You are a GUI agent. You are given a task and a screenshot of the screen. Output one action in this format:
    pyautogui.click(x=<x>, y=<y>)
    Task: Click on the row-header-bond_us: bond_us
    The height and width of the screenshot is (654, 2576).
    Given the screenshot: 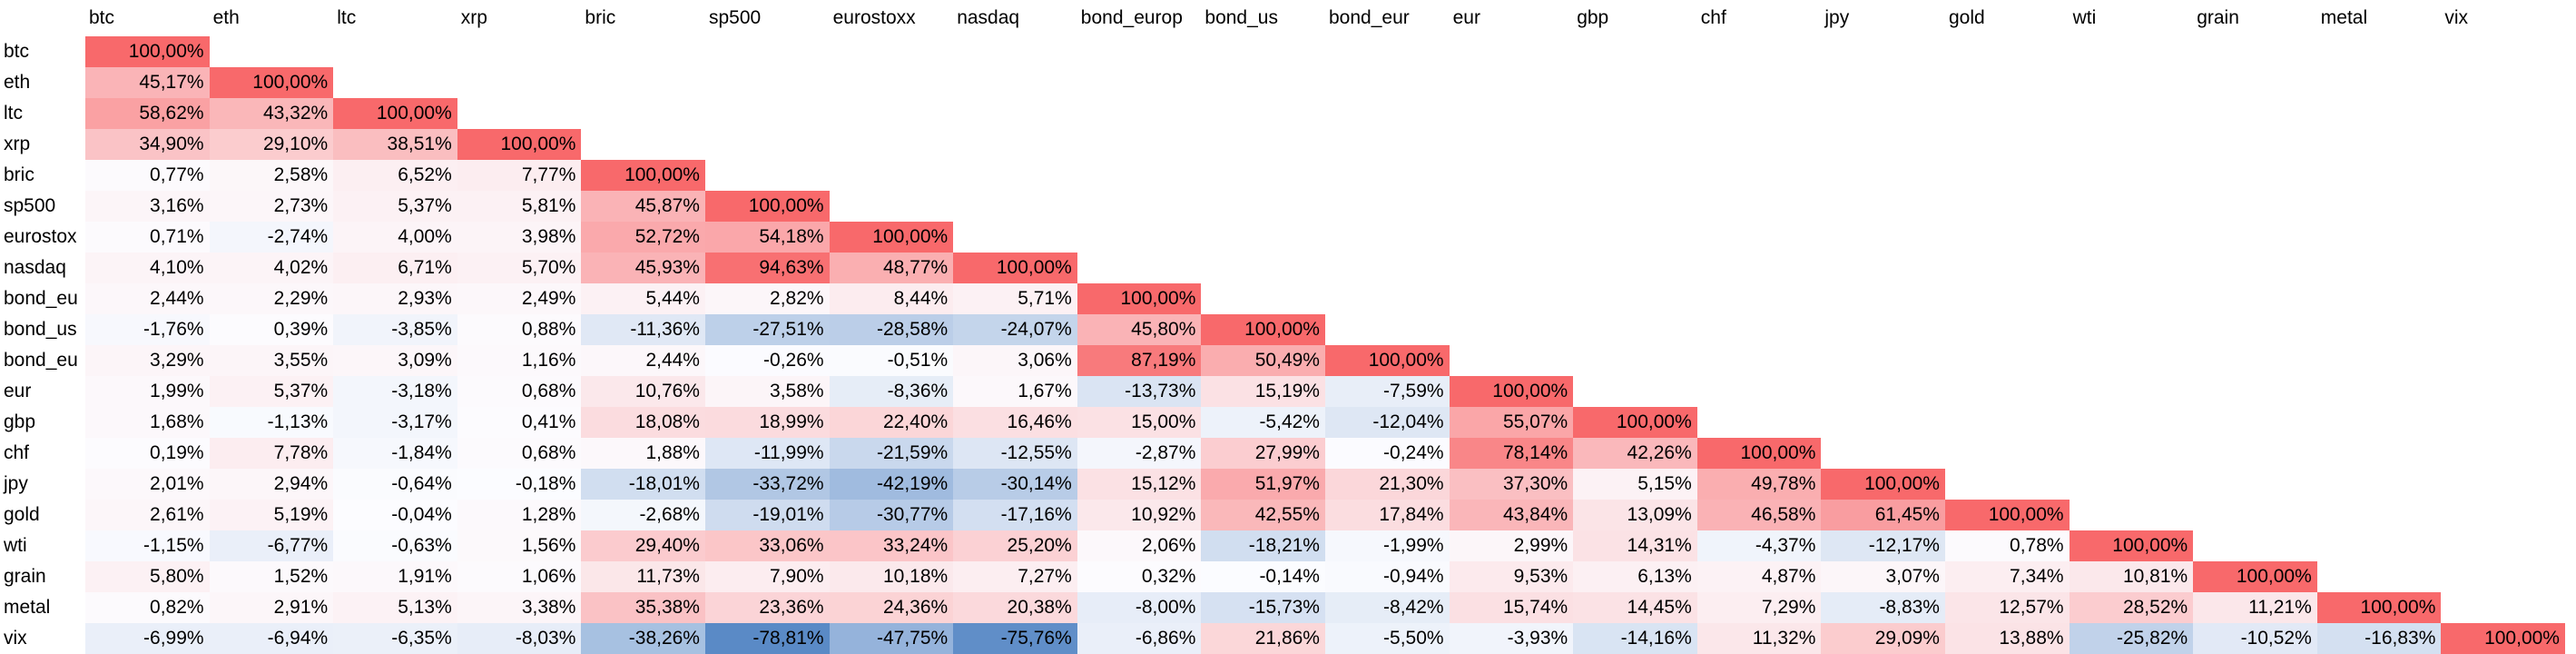 What is the action you would take?
    pyautogui.click(x=40, y=329)
    